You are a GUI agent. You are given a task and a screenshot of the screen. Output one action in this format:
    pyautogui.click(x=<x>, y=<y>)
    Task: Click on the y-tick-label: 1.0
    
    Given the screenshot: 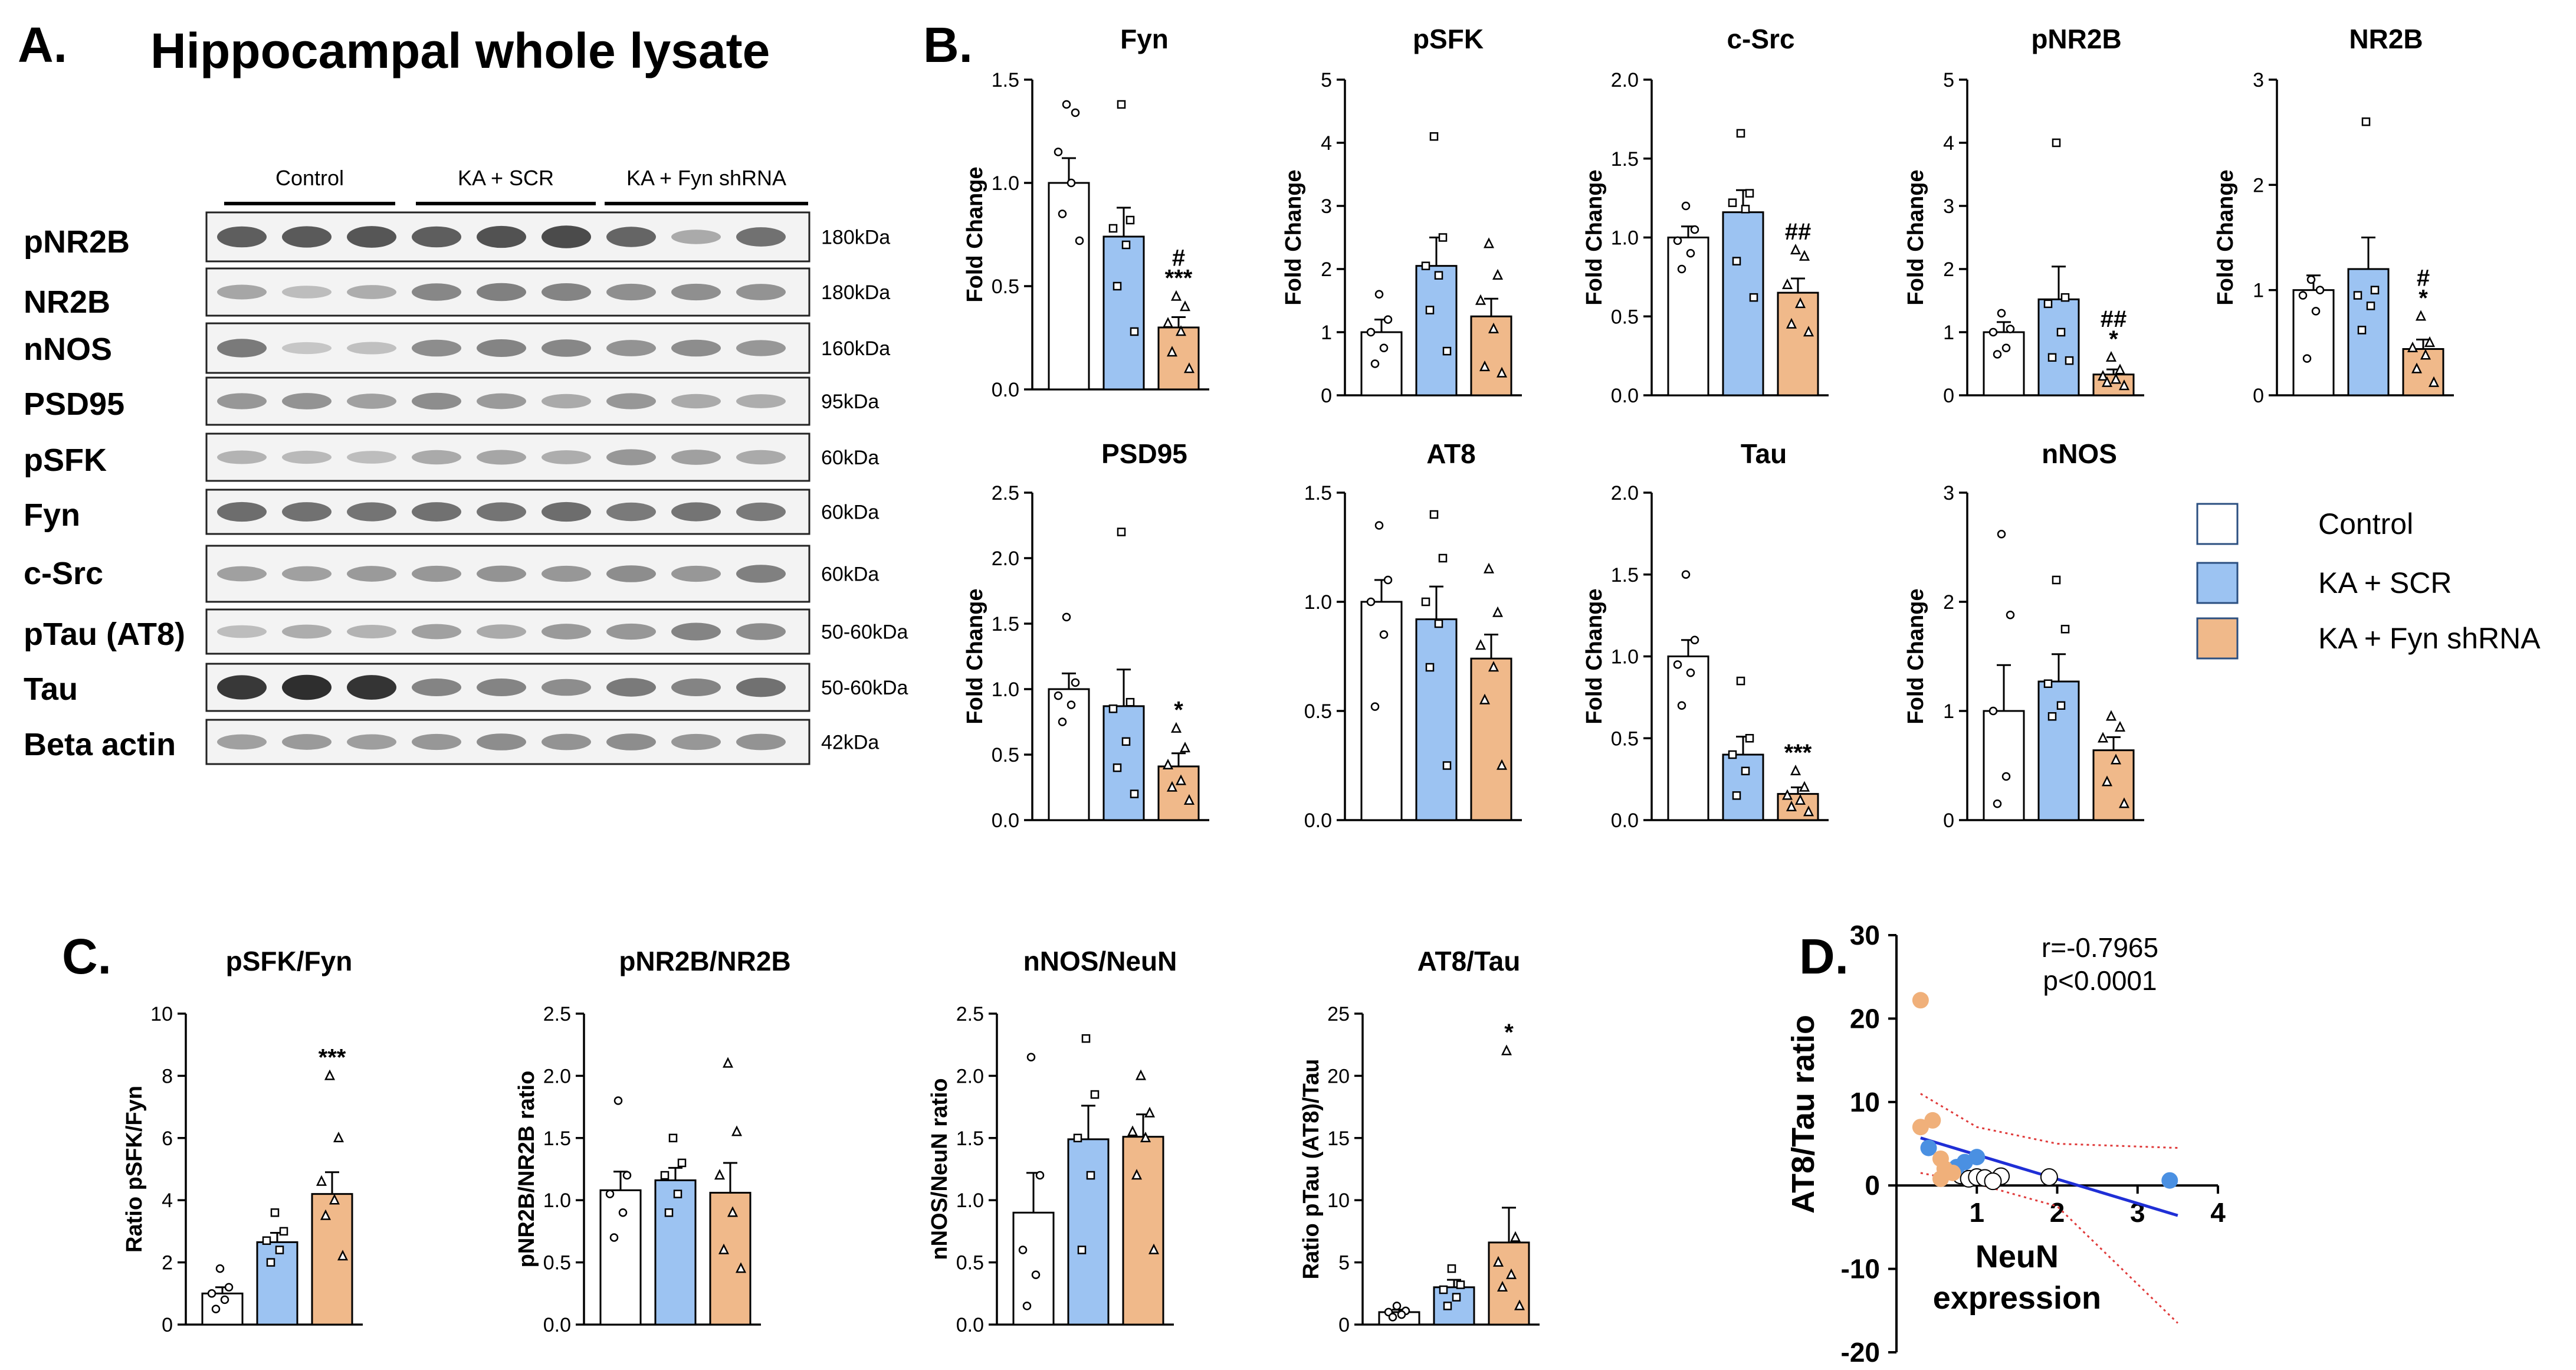 What is the action you would take?
    pyautogui.click(x=557, y=1200)
    